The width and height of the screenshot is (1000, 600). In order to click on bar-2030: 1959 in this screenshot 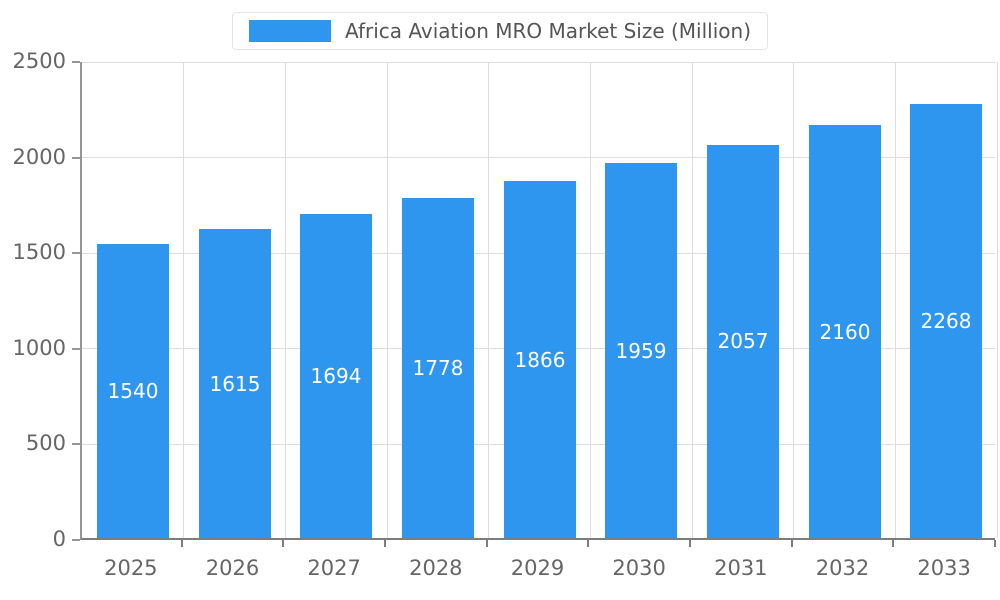, I will do `click(641, 350)`.